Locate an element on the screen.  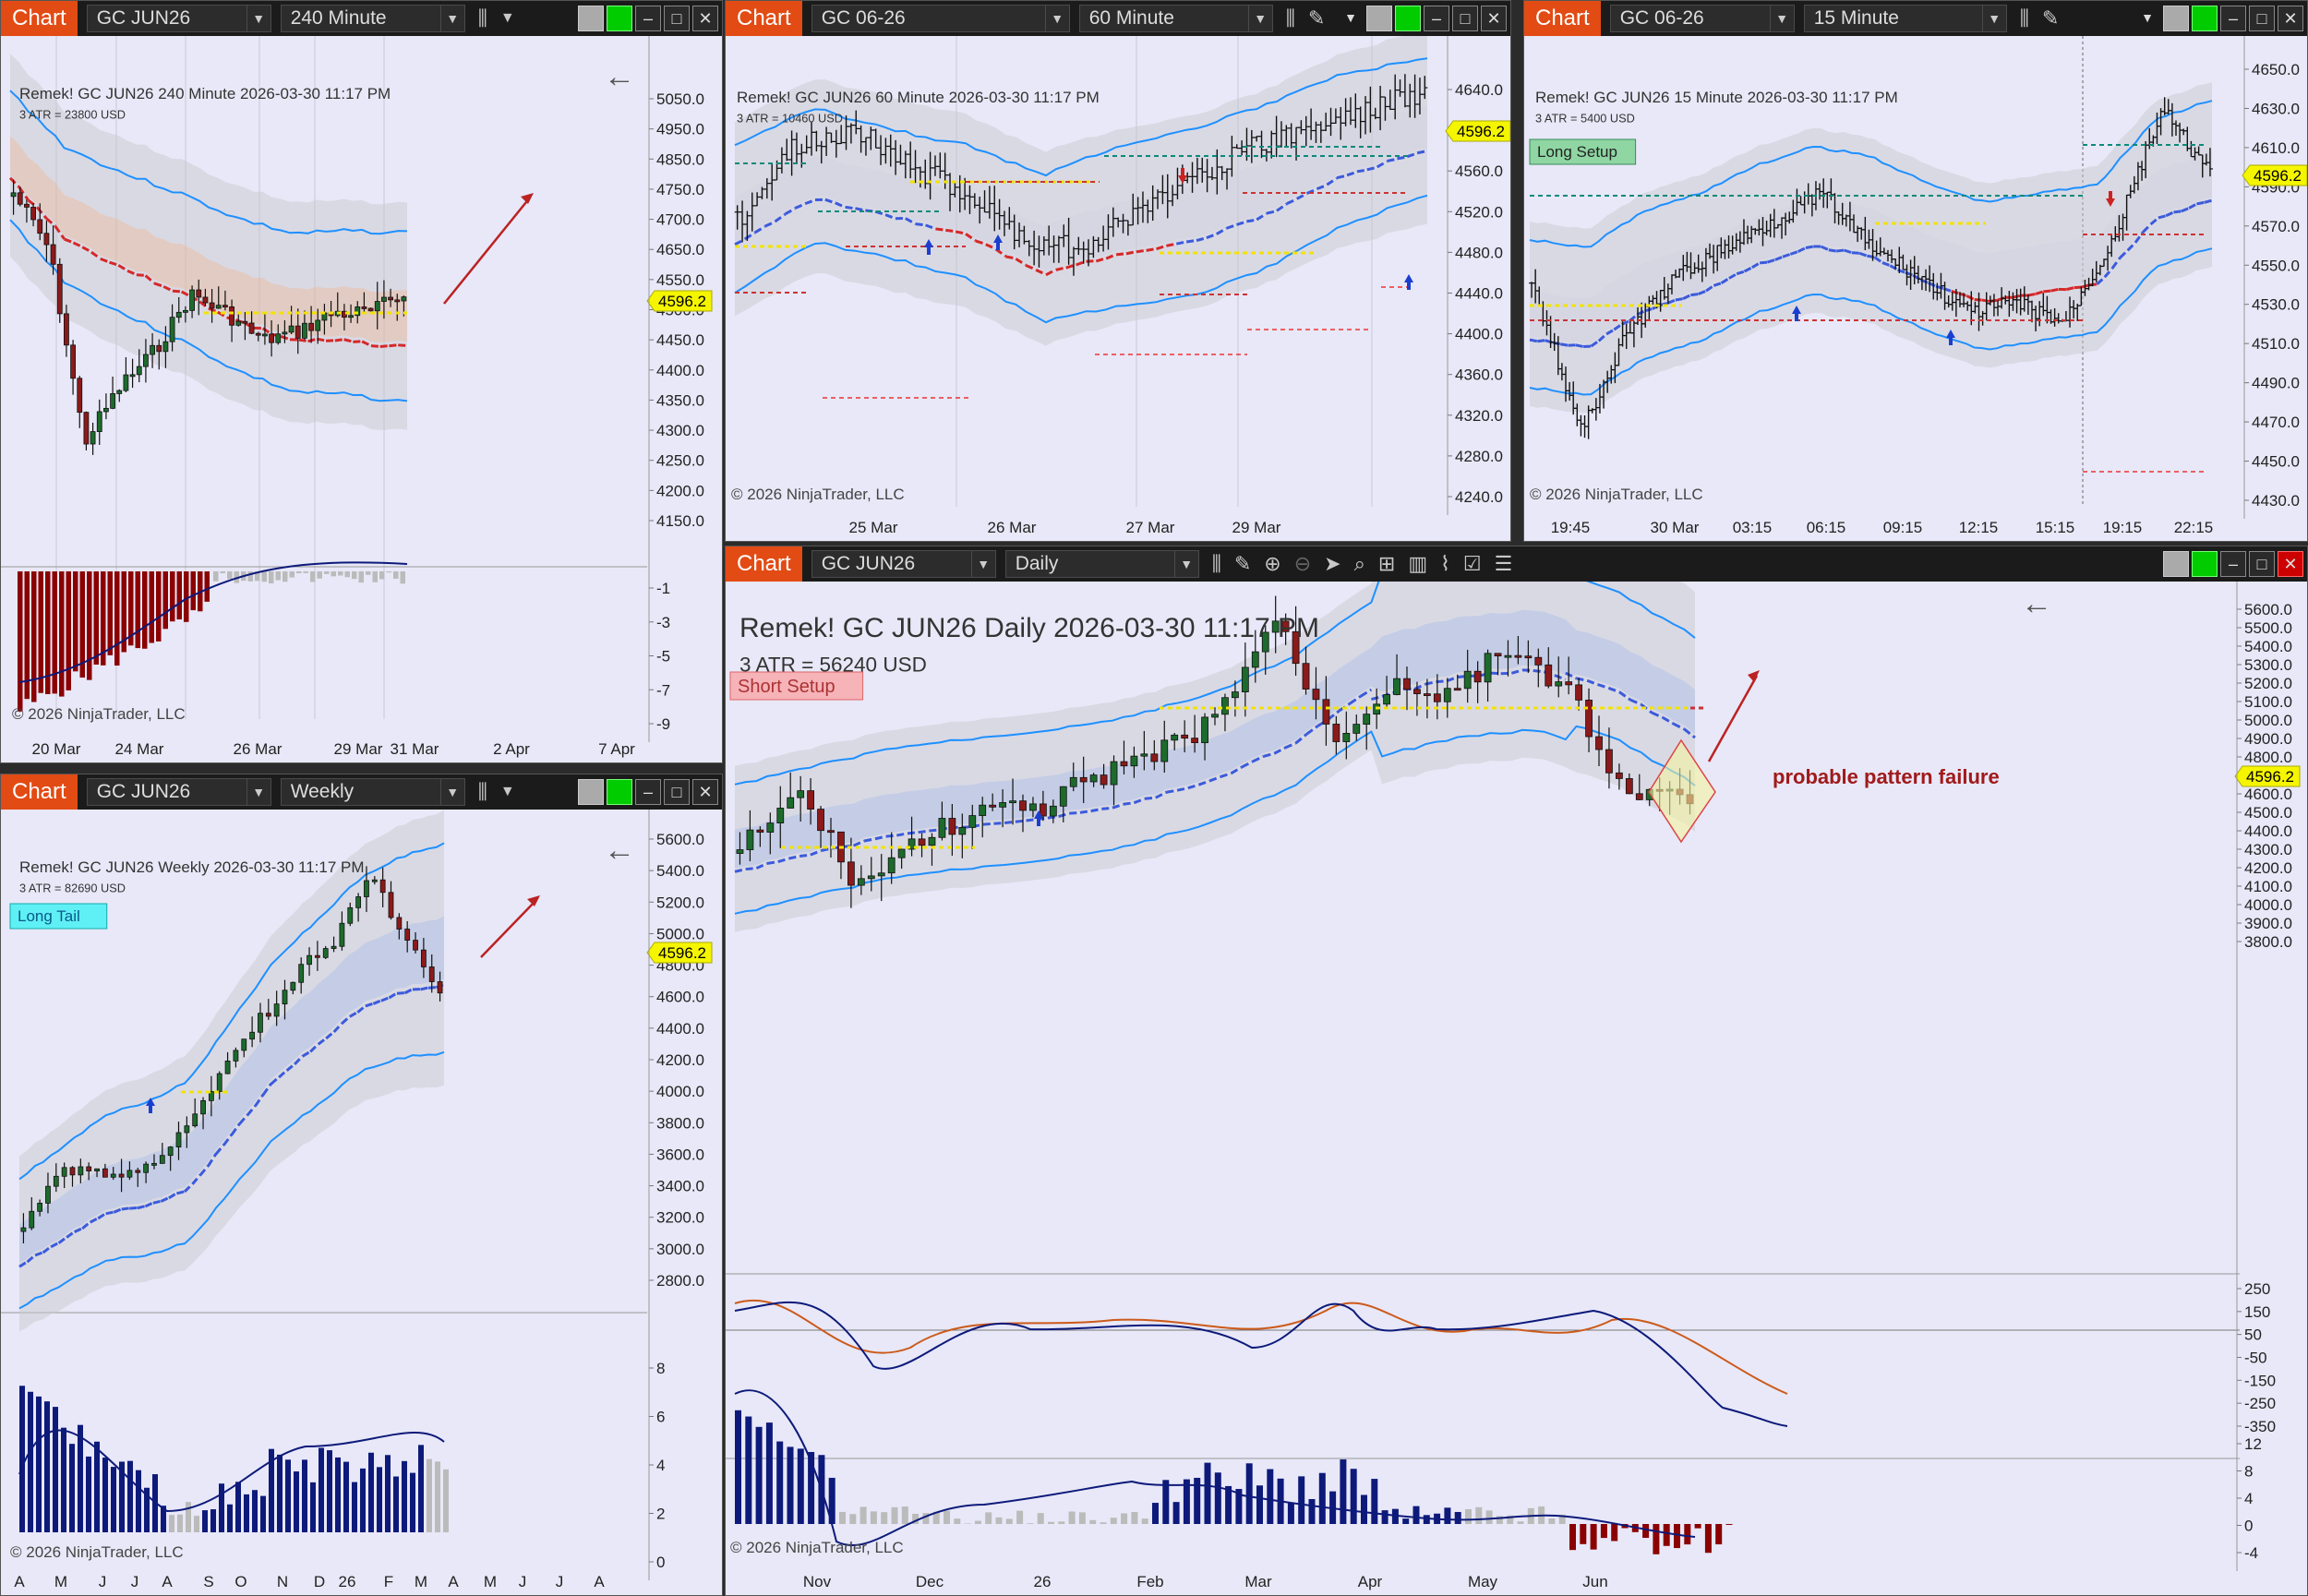
interval-selector: 60 Minute ▼ is located at coordinates (1175, 18).